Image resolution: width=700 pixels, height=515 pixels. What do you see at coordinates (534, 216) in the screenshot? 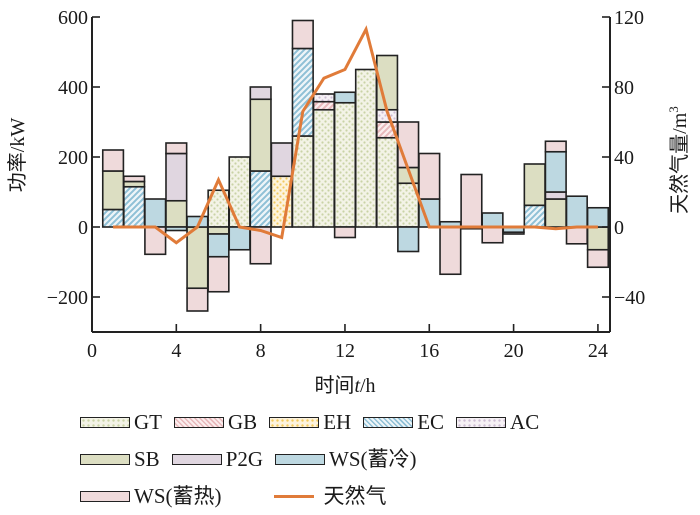
I see `bar-ec-h21` at bounding box center [534, 216].